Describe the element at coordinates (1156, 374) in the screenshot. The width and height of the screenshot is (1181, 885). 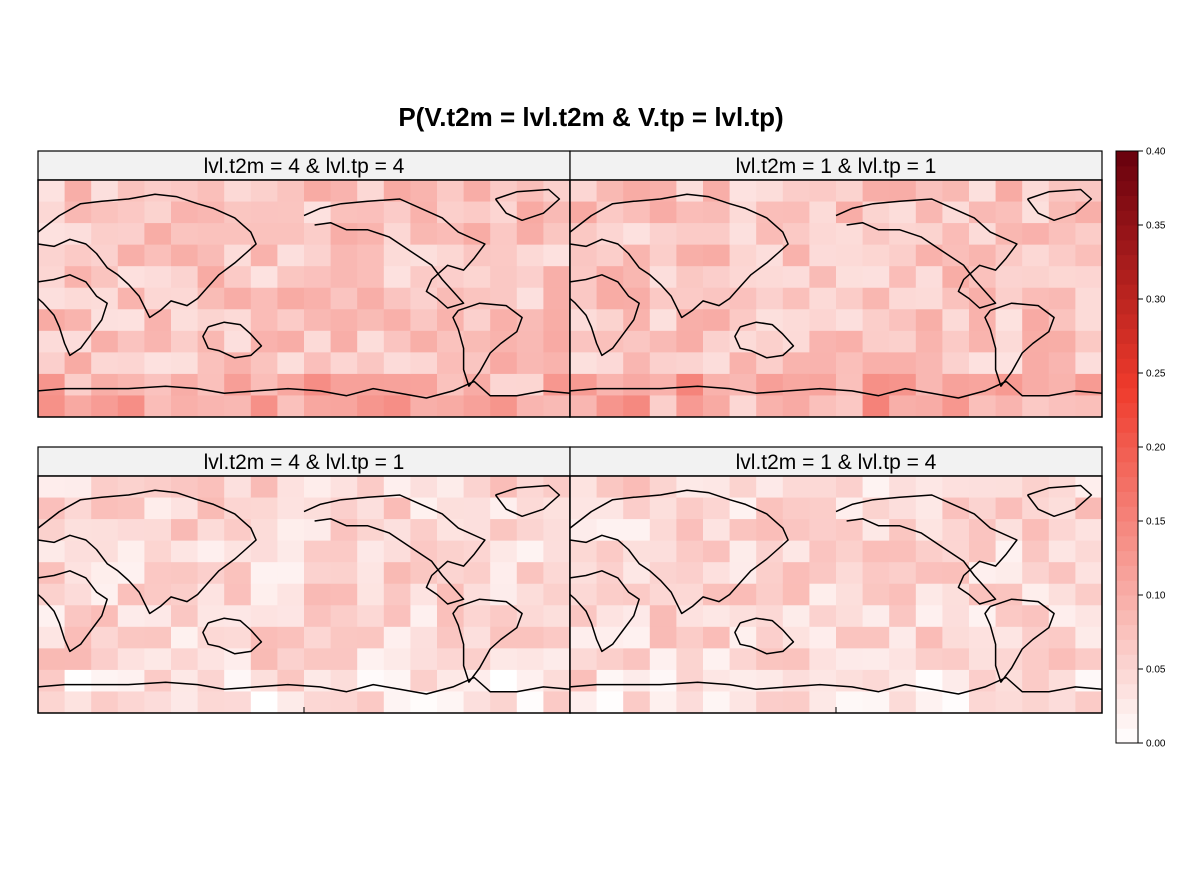
I see `colorbar-tick-label: 0.25` at that location.